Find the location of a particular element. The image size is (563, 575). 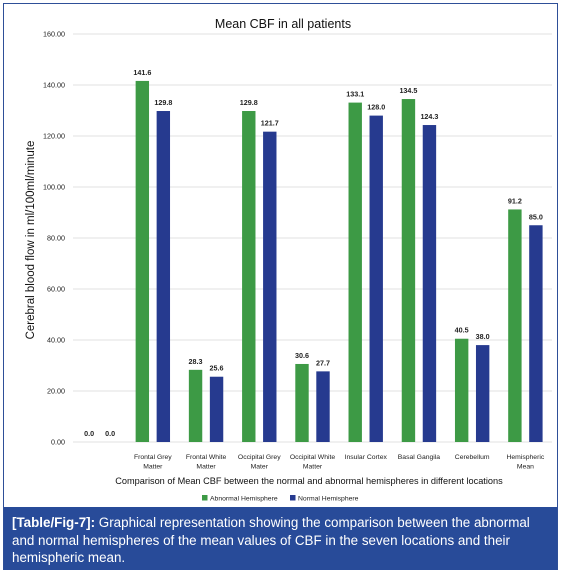

data-label: 25.6 is located at coordinates (217, 368).